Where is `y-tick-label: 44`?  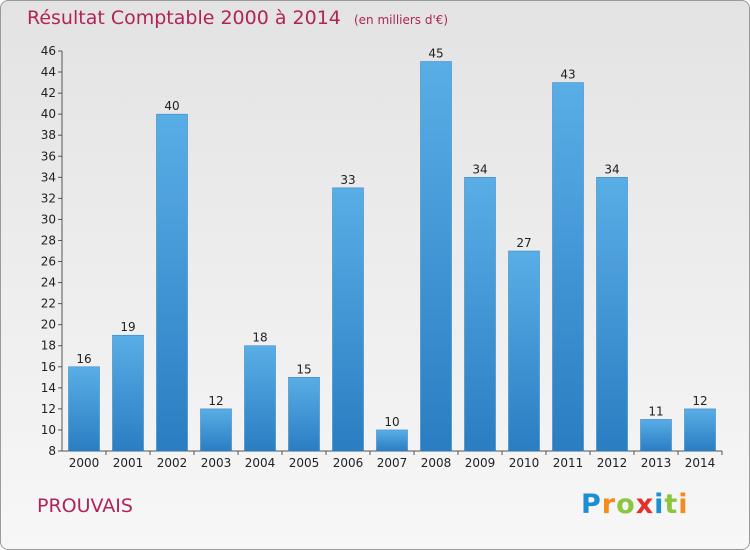 y-tick-label: 44 is located at coordinates (48, 72).